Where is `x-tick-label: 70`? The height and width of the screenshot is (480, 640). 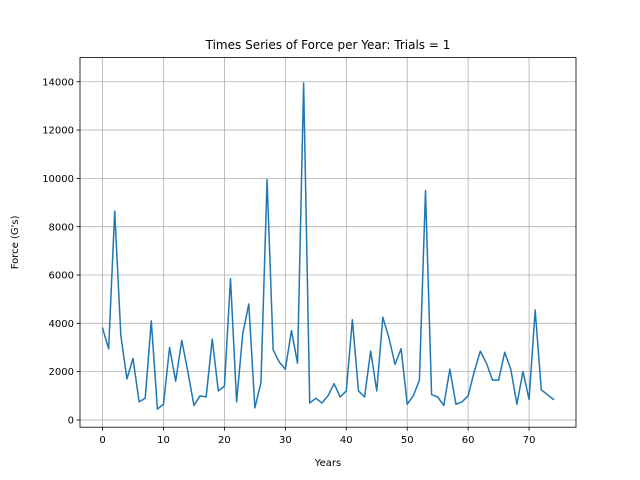
x-tick-label: 70 is located at coordinates (529, 440).